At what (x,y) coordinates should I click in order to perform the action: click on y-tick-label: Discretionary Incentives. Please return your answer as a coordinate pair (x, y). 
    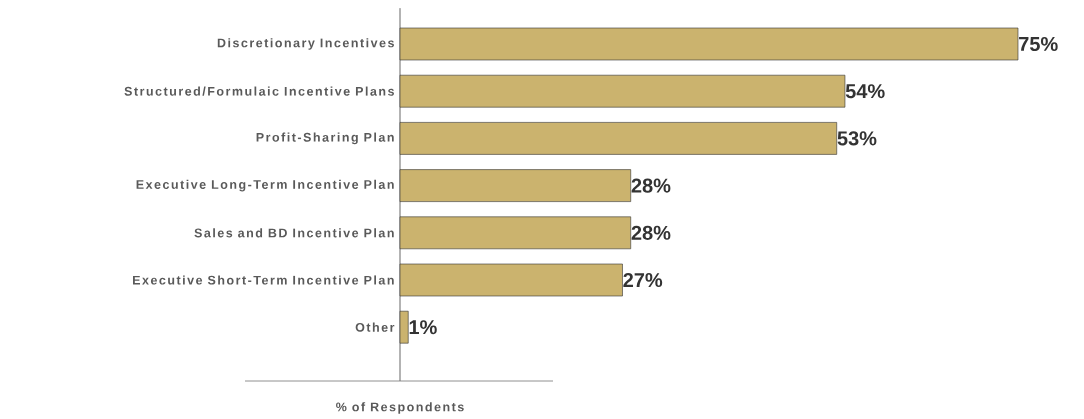
    Looking at the image, I should click on (305, 44).